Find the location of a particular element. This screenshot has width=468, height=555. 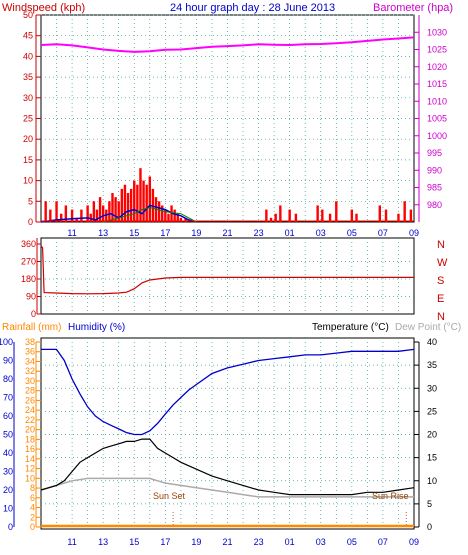

humidity-line is located at coordinates (228, 392).